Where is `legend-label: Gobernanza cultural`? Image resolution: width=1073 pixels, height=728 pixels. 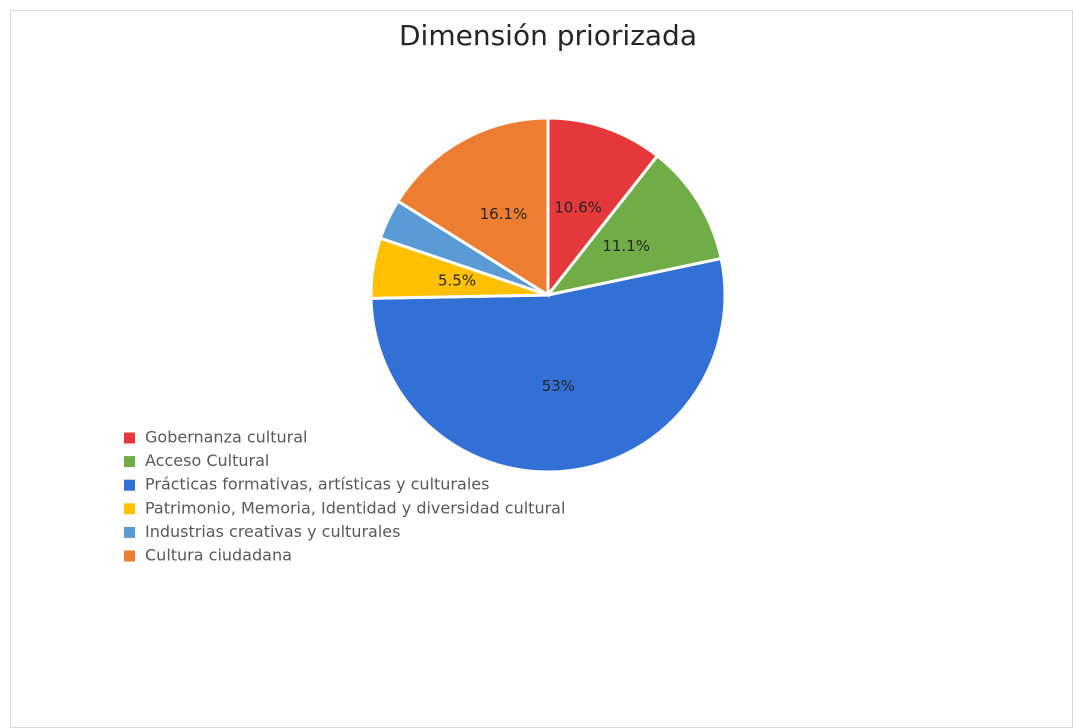 legend-label: Gobernanza cultural is located at coordinates (226, 437).